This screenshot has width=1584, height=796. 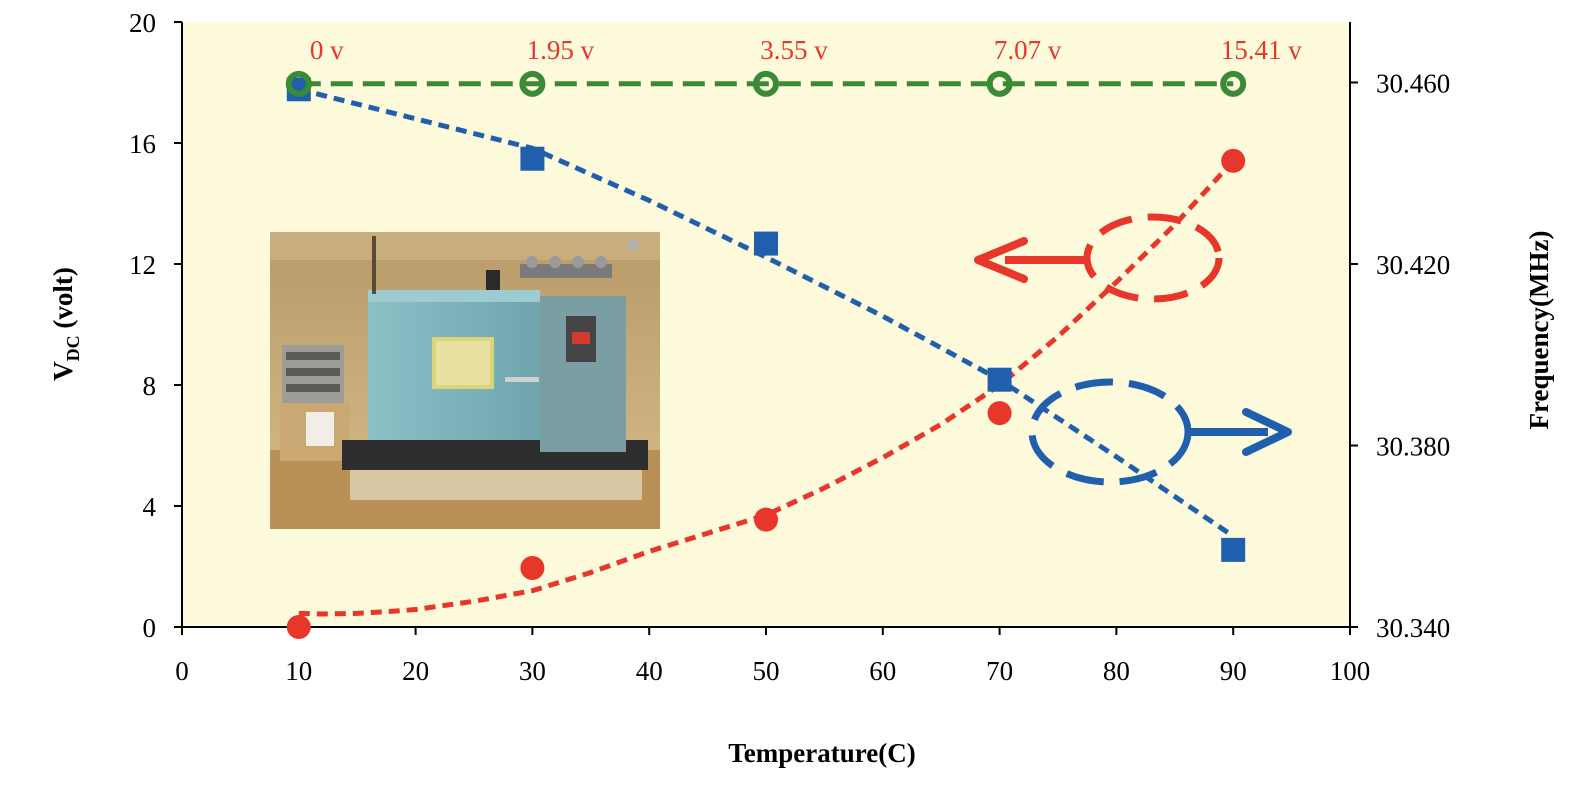 What do you see at coordinates (1400, 355) in the screenshot?
I see `y-ticks-right: 30.340 30.380 30.420 30.460` at bounding box center [1400, 355].